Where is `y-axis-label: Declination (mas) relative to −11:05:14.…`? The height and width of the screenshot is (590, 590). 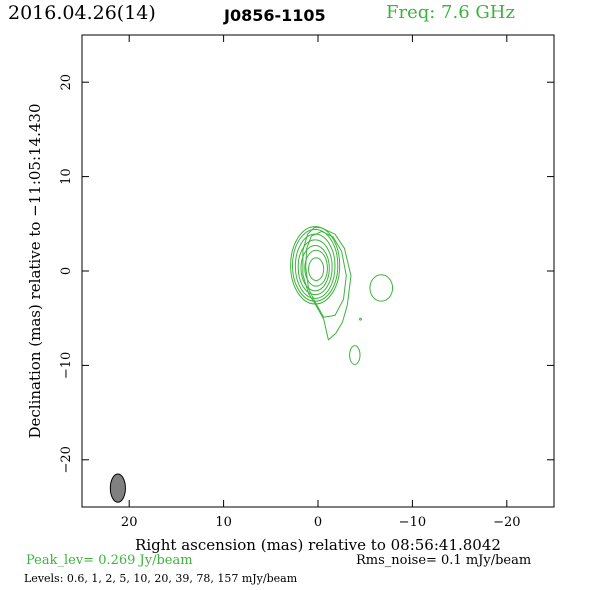
y-axis-label: Declination (mas) relative to −11:05:14.… is located at coordinates (35, 270).